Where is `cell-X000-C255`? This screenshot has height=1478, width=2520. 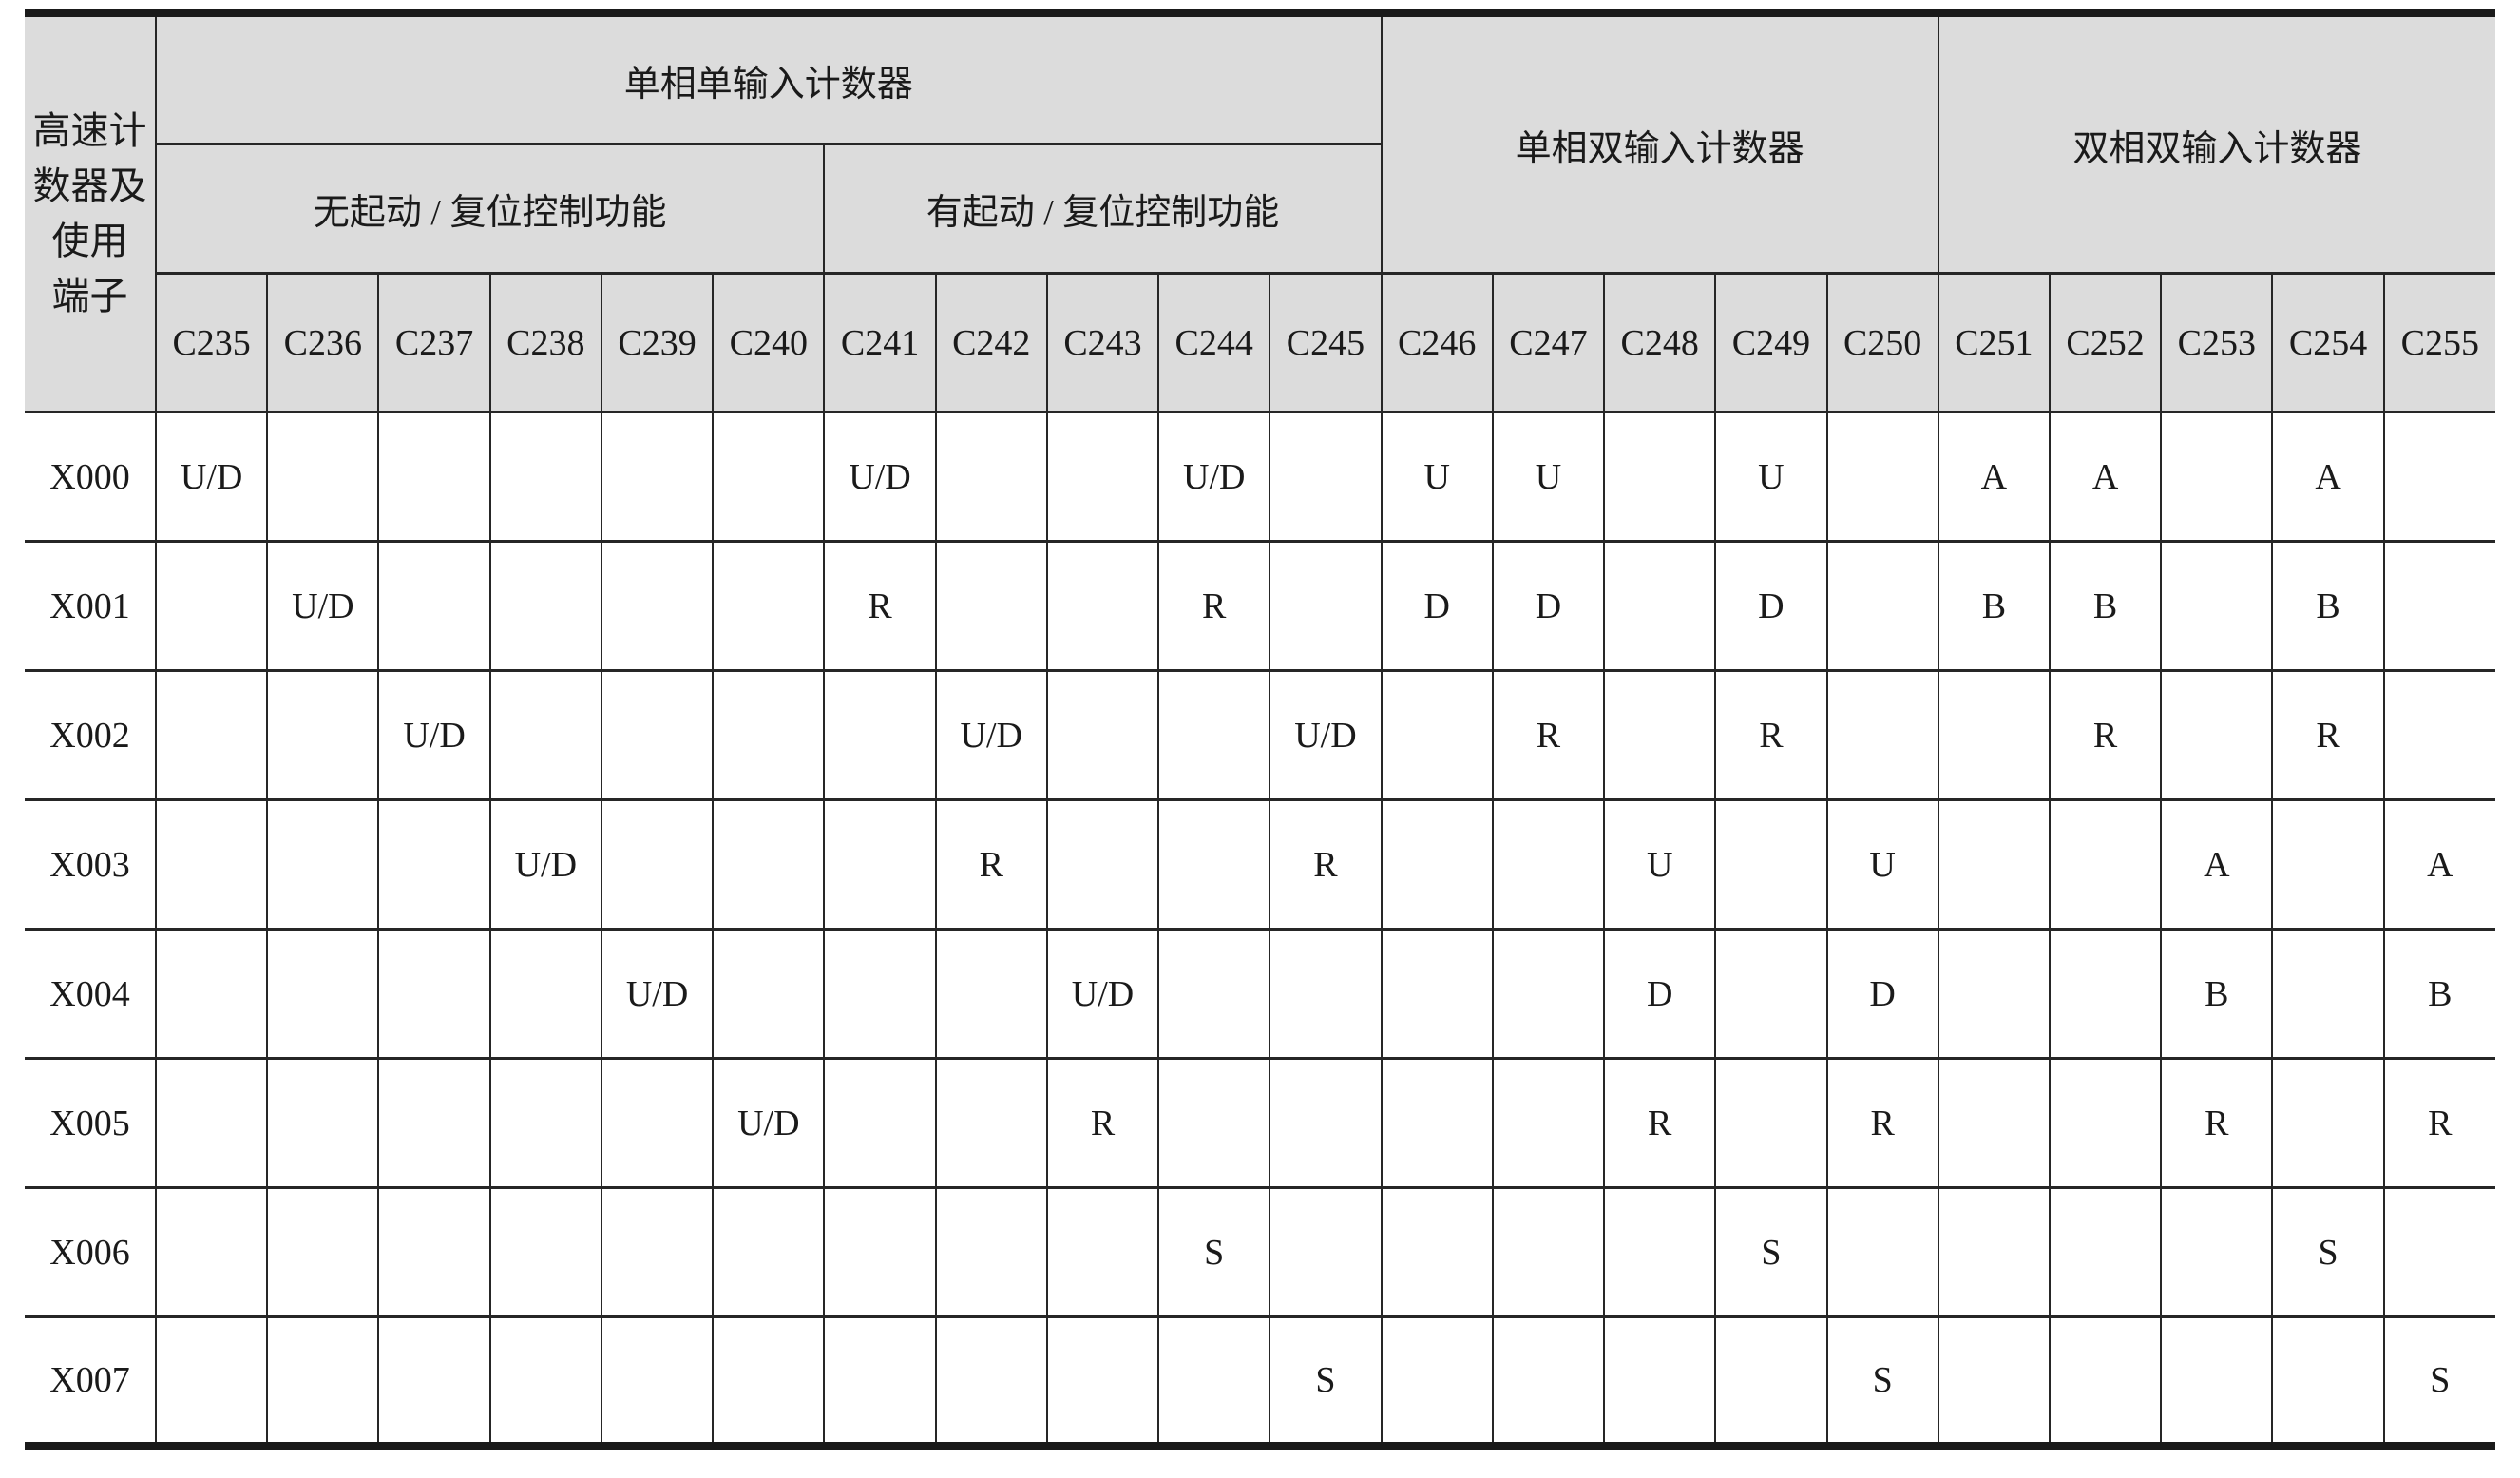 cell-X000-C255 is located at coordinates (2438, 477).